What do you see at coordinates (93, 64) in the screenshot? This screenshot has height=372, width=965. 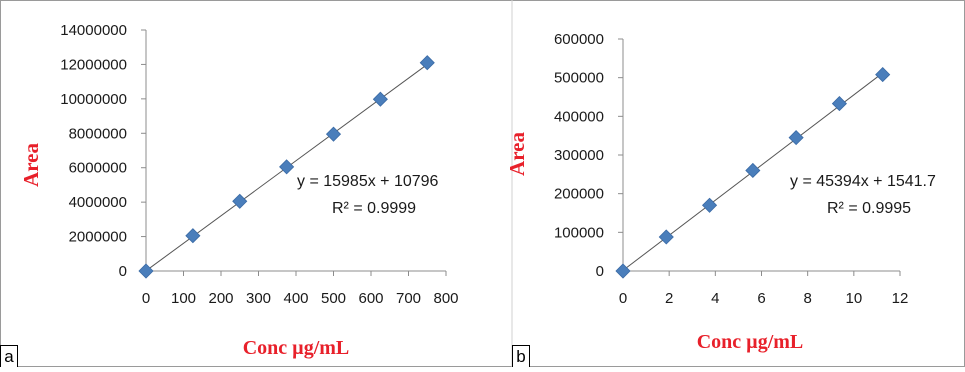 I see `y-tick-label: 12000000` at bounding box center [93, 64].